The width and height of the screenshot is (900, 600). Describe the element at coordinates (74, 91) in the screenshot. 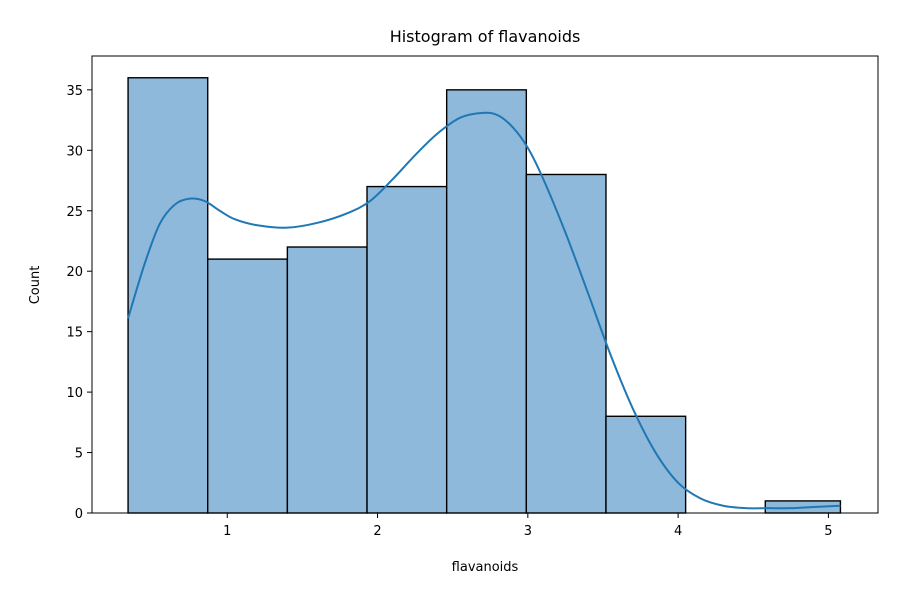

I see `y-tick-label: 35` at that location.